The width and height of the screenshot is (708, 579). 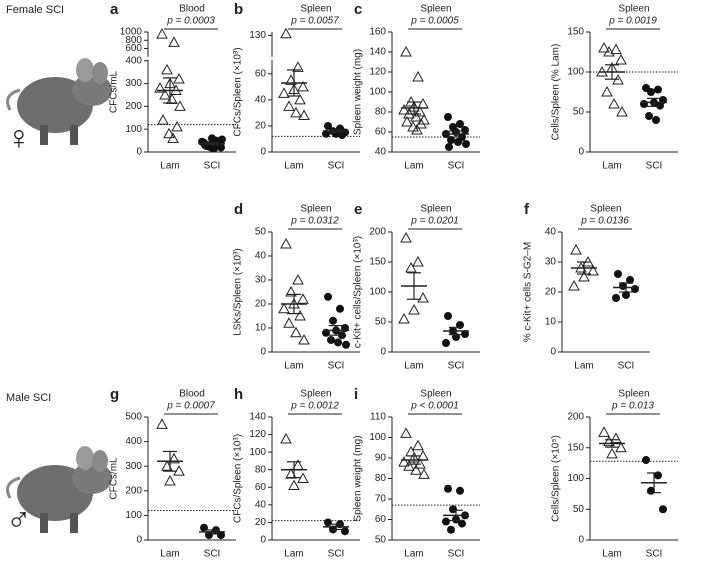 I want to click on row-label: Female SCI, so click(x=35, y=10).